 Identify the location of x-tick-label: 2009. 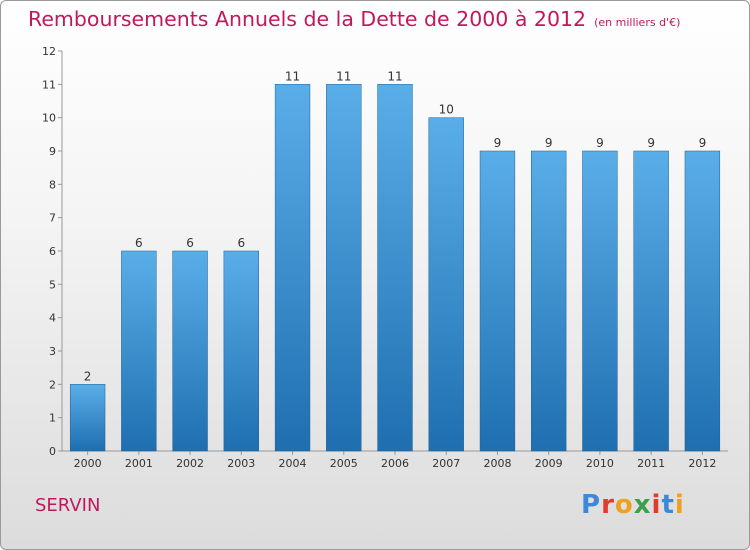
(549, 463).